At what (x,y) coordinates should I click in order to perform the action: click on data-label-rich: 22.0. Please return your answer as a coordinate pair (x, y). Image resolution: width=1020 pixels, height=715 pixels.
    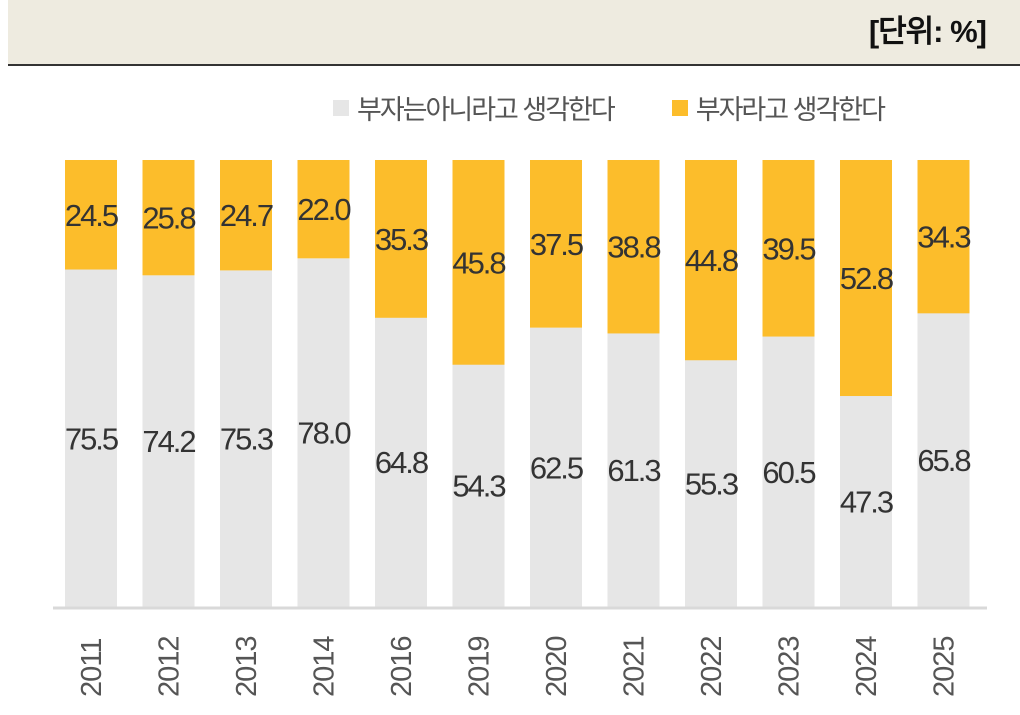
    Looking at the image, I should click on (324, 209).